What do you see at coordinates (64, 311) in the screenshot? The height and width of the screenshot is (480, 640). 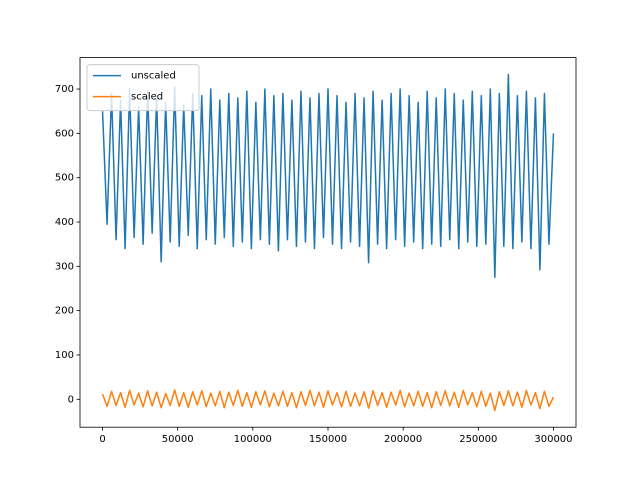 I see `y-tick-label: 200` at bounding box center [64, 311].